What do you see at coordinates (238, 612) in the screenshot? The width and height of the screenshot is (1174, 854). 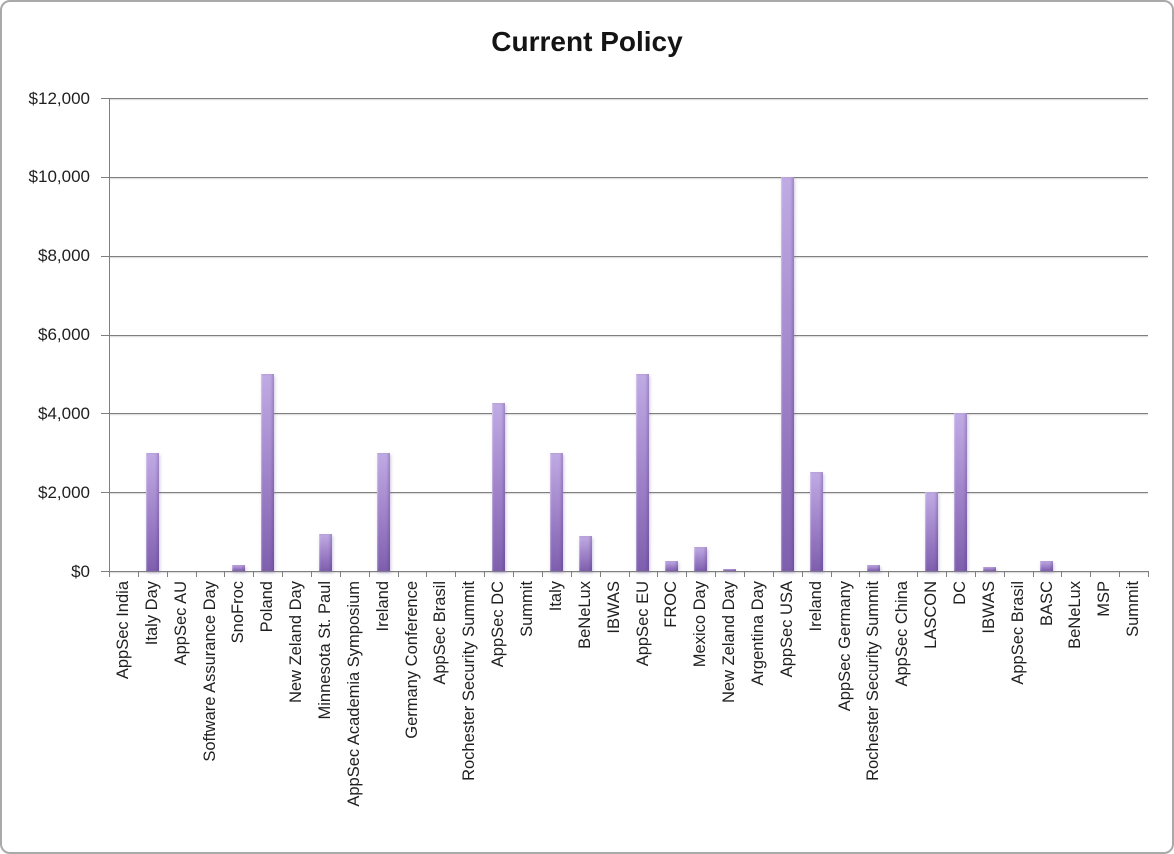 I see `x-axis-category-label: SnoFroc` at bounding box center [238, 612].